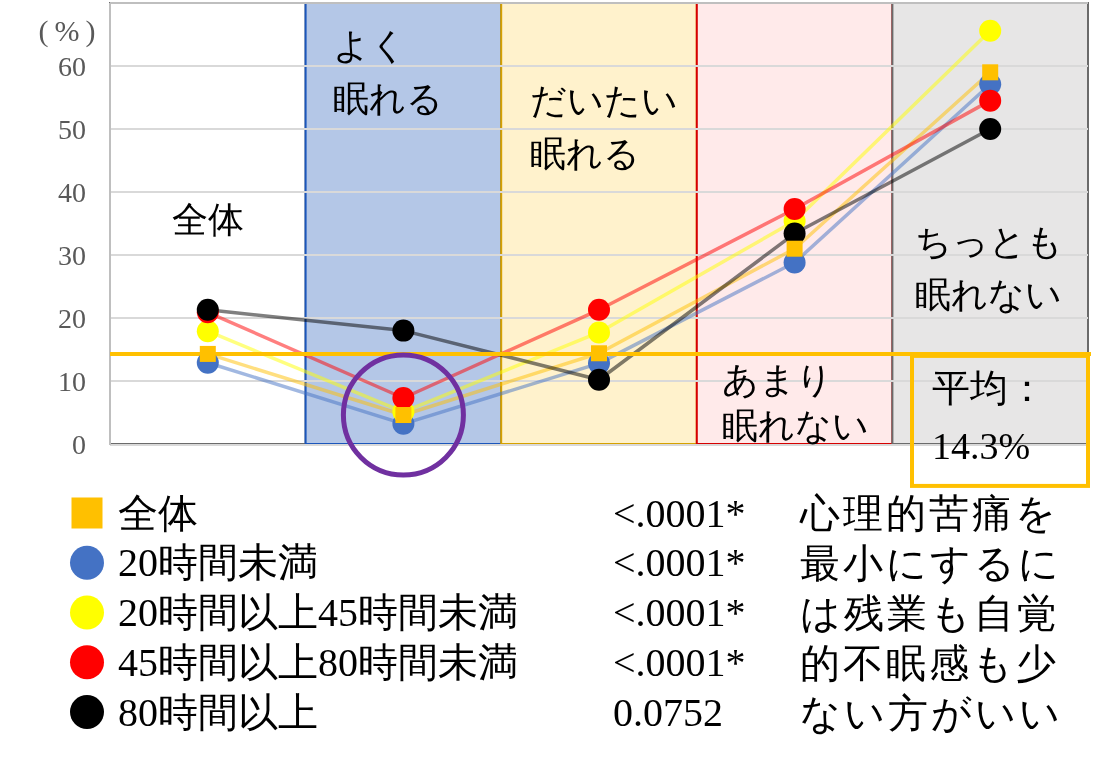  I want to click on legend-label: 80時間以上, so click(218, 712).